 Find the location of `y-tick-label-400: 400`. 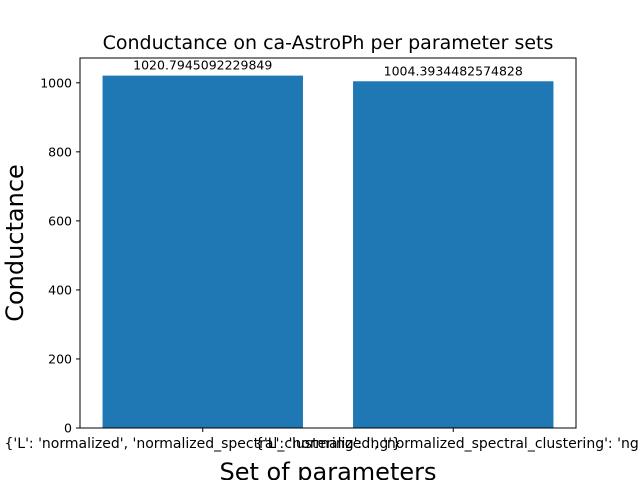

y-tick-label-400: 400 is located at coordinates (60, 289).